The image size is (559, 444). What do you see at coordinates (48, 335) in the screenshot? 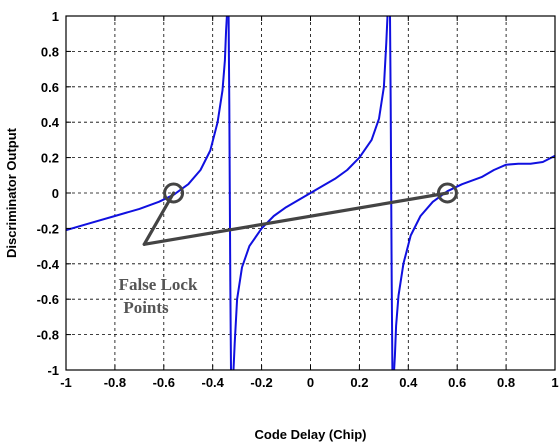
I see `y-tick-label: -0.8` at bounding box center [48, 335].